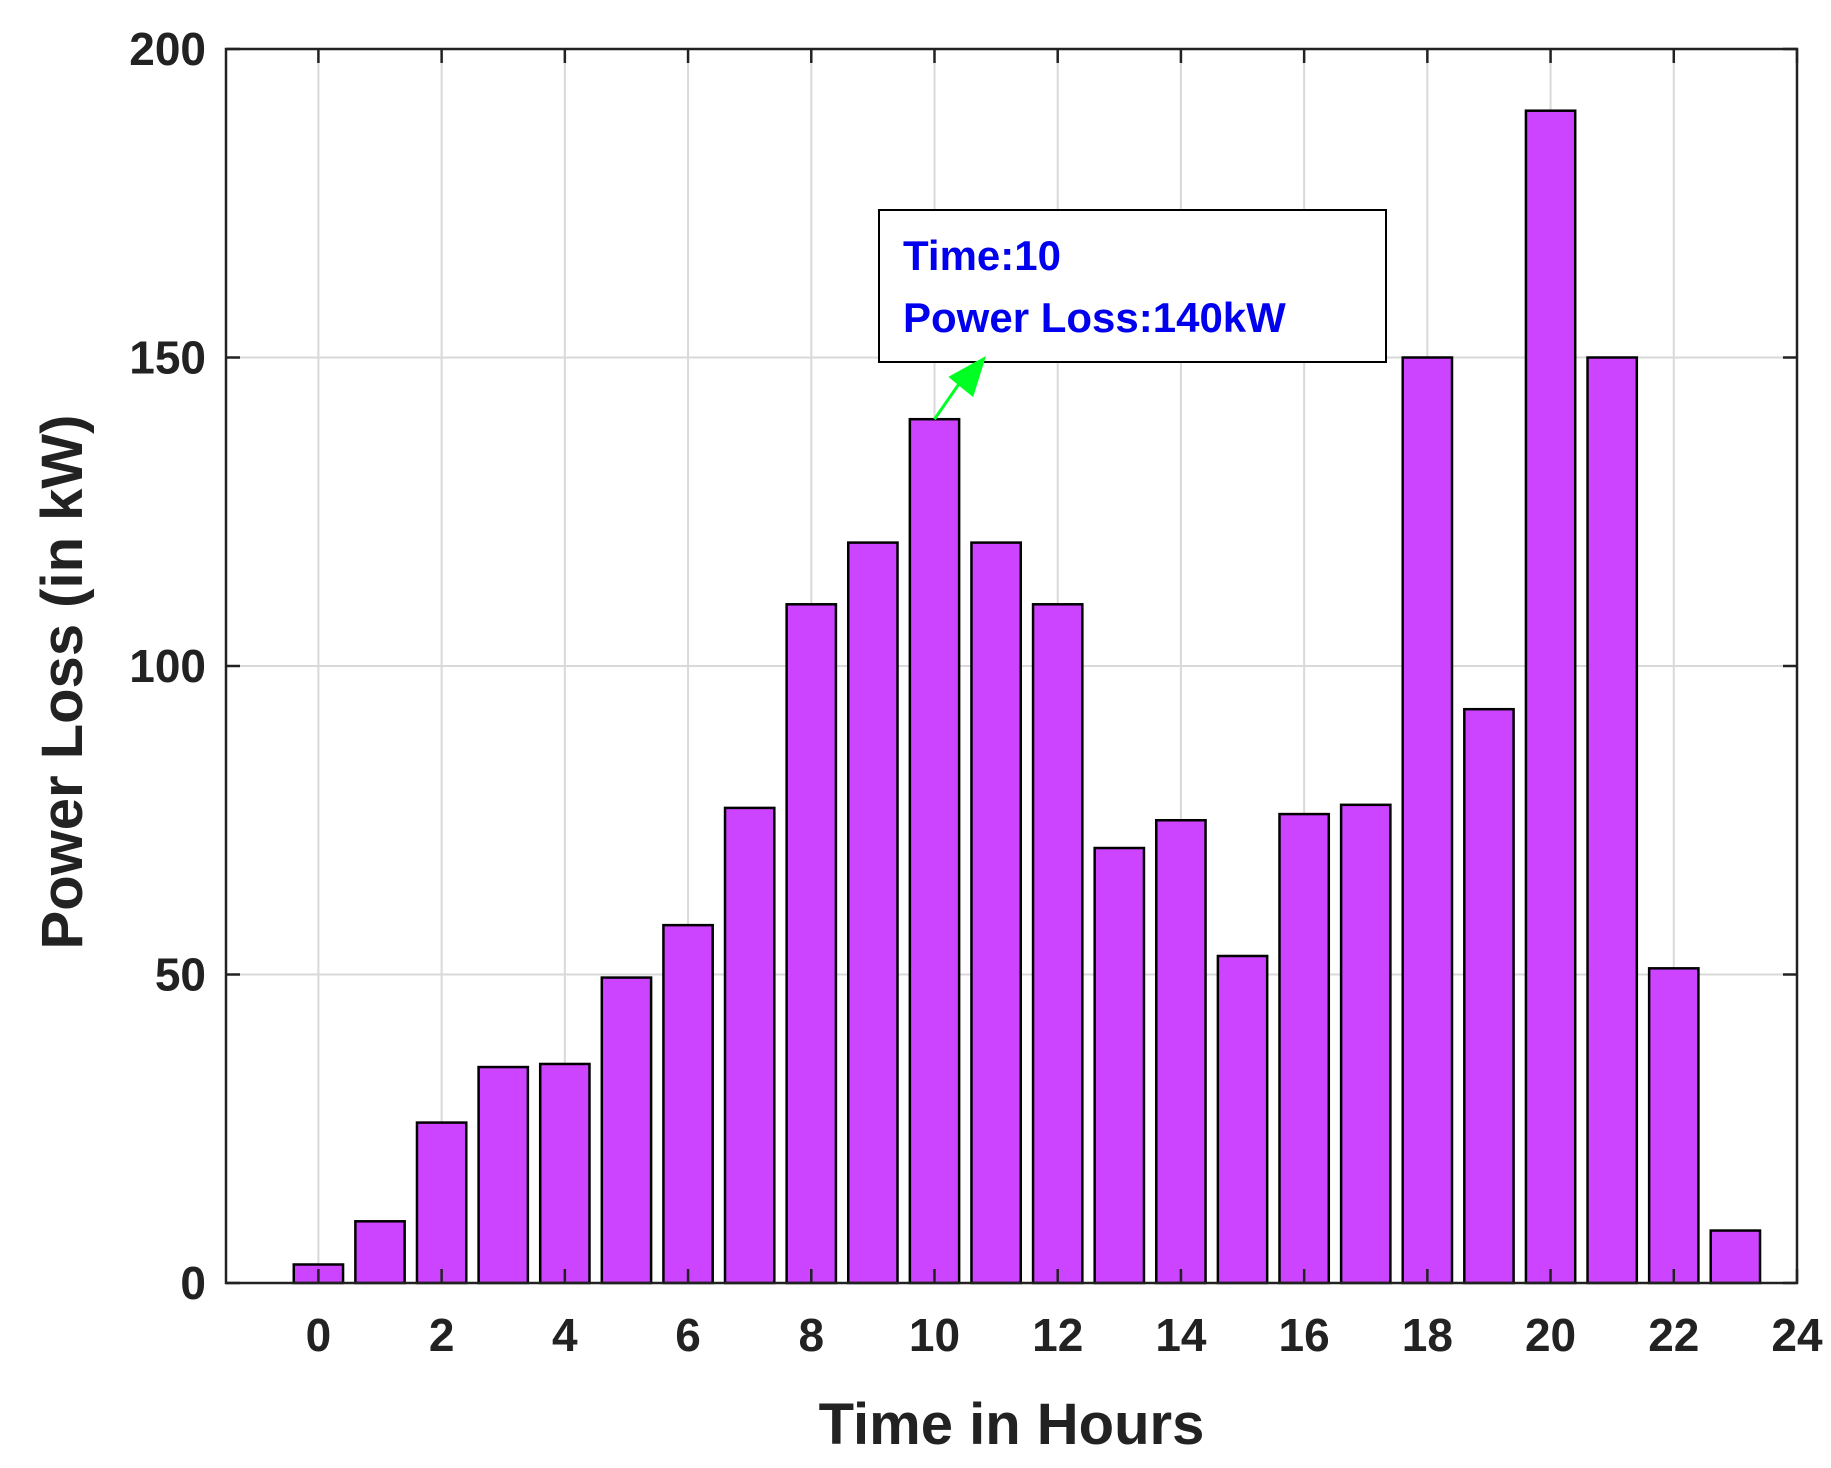 The height and width of the screenshot is (1468, 1831). I want to click on data-tip-annotation: Time:10 Power Loss:140kW, so click(1132, 315).